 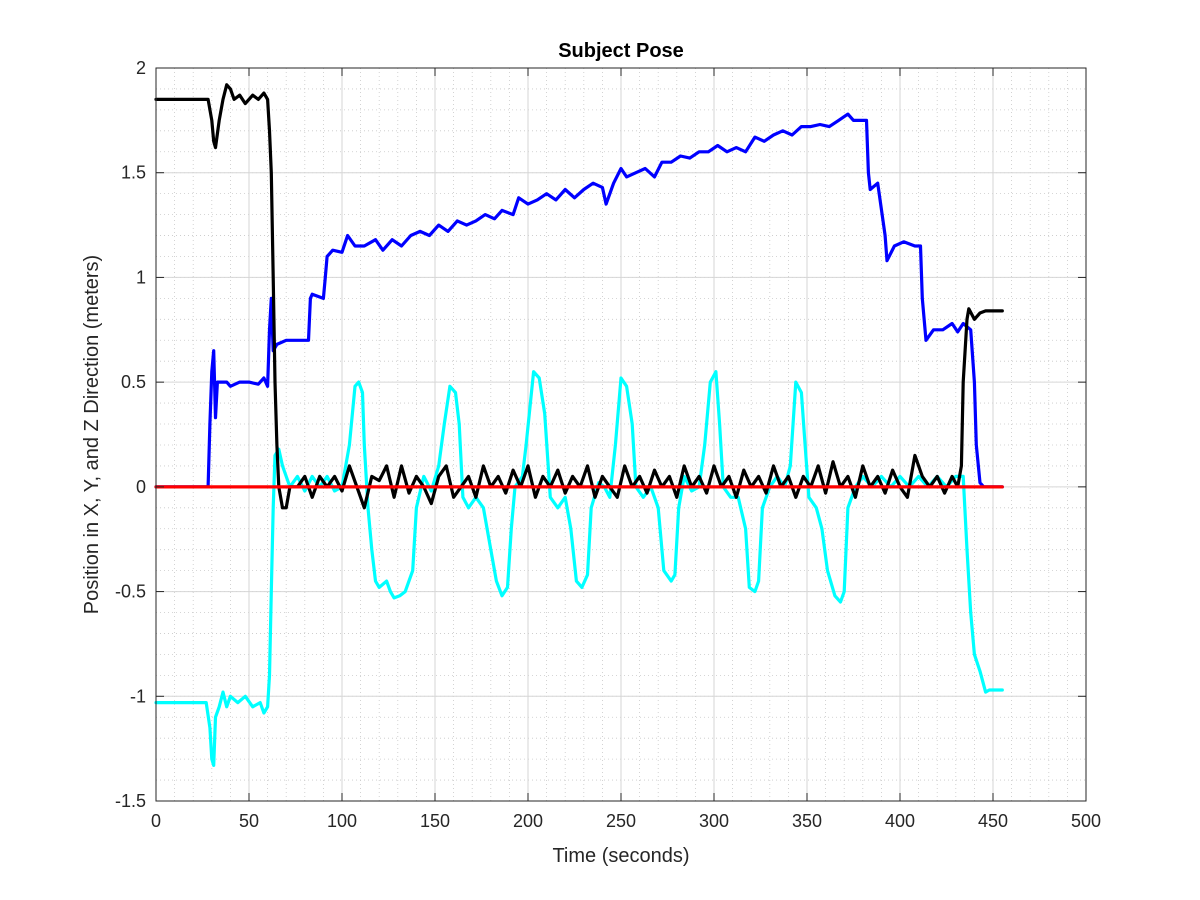 What do you see at coordinates (342, 821) in the screenshot?
I see `x-tick-label: 100` at bounding box center [342, 821].